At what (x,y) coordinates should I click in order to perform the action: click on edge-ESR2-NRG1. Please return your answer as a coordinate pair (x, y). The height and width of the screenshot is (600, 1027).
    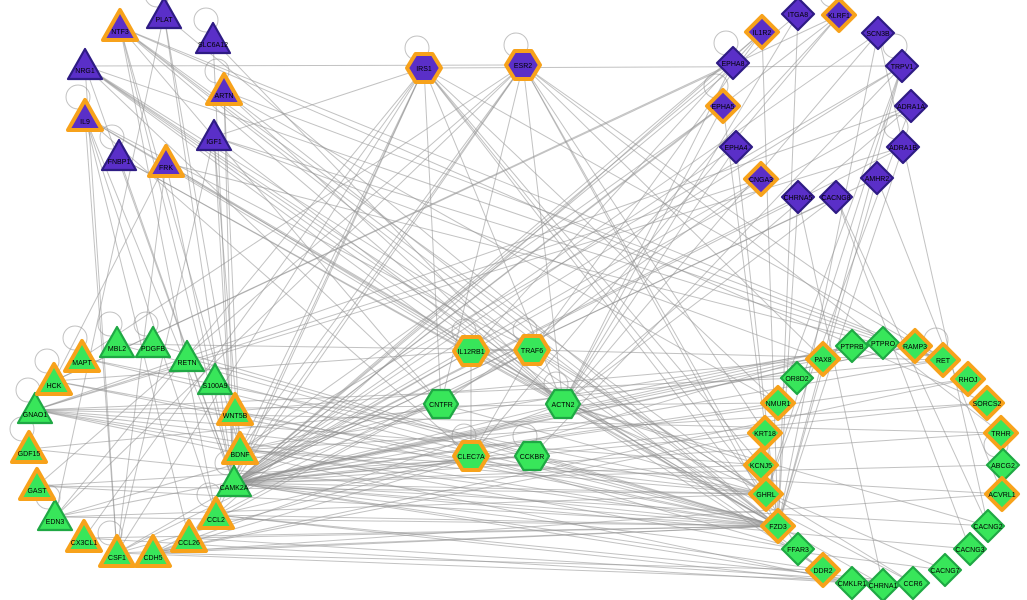
    Looking at the image, I should click on (304, 65).